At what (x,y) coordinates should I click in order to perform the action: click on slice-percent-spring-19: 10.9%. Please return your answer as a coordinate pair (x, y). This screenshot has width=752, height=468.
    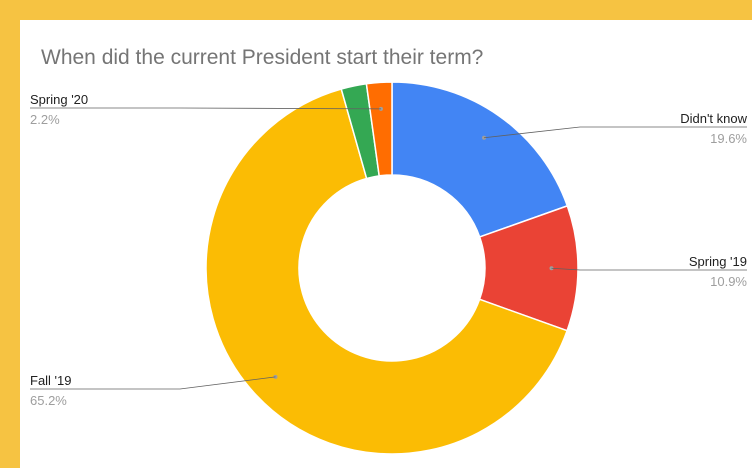
    Looking at the image, I should click on (728, 281).